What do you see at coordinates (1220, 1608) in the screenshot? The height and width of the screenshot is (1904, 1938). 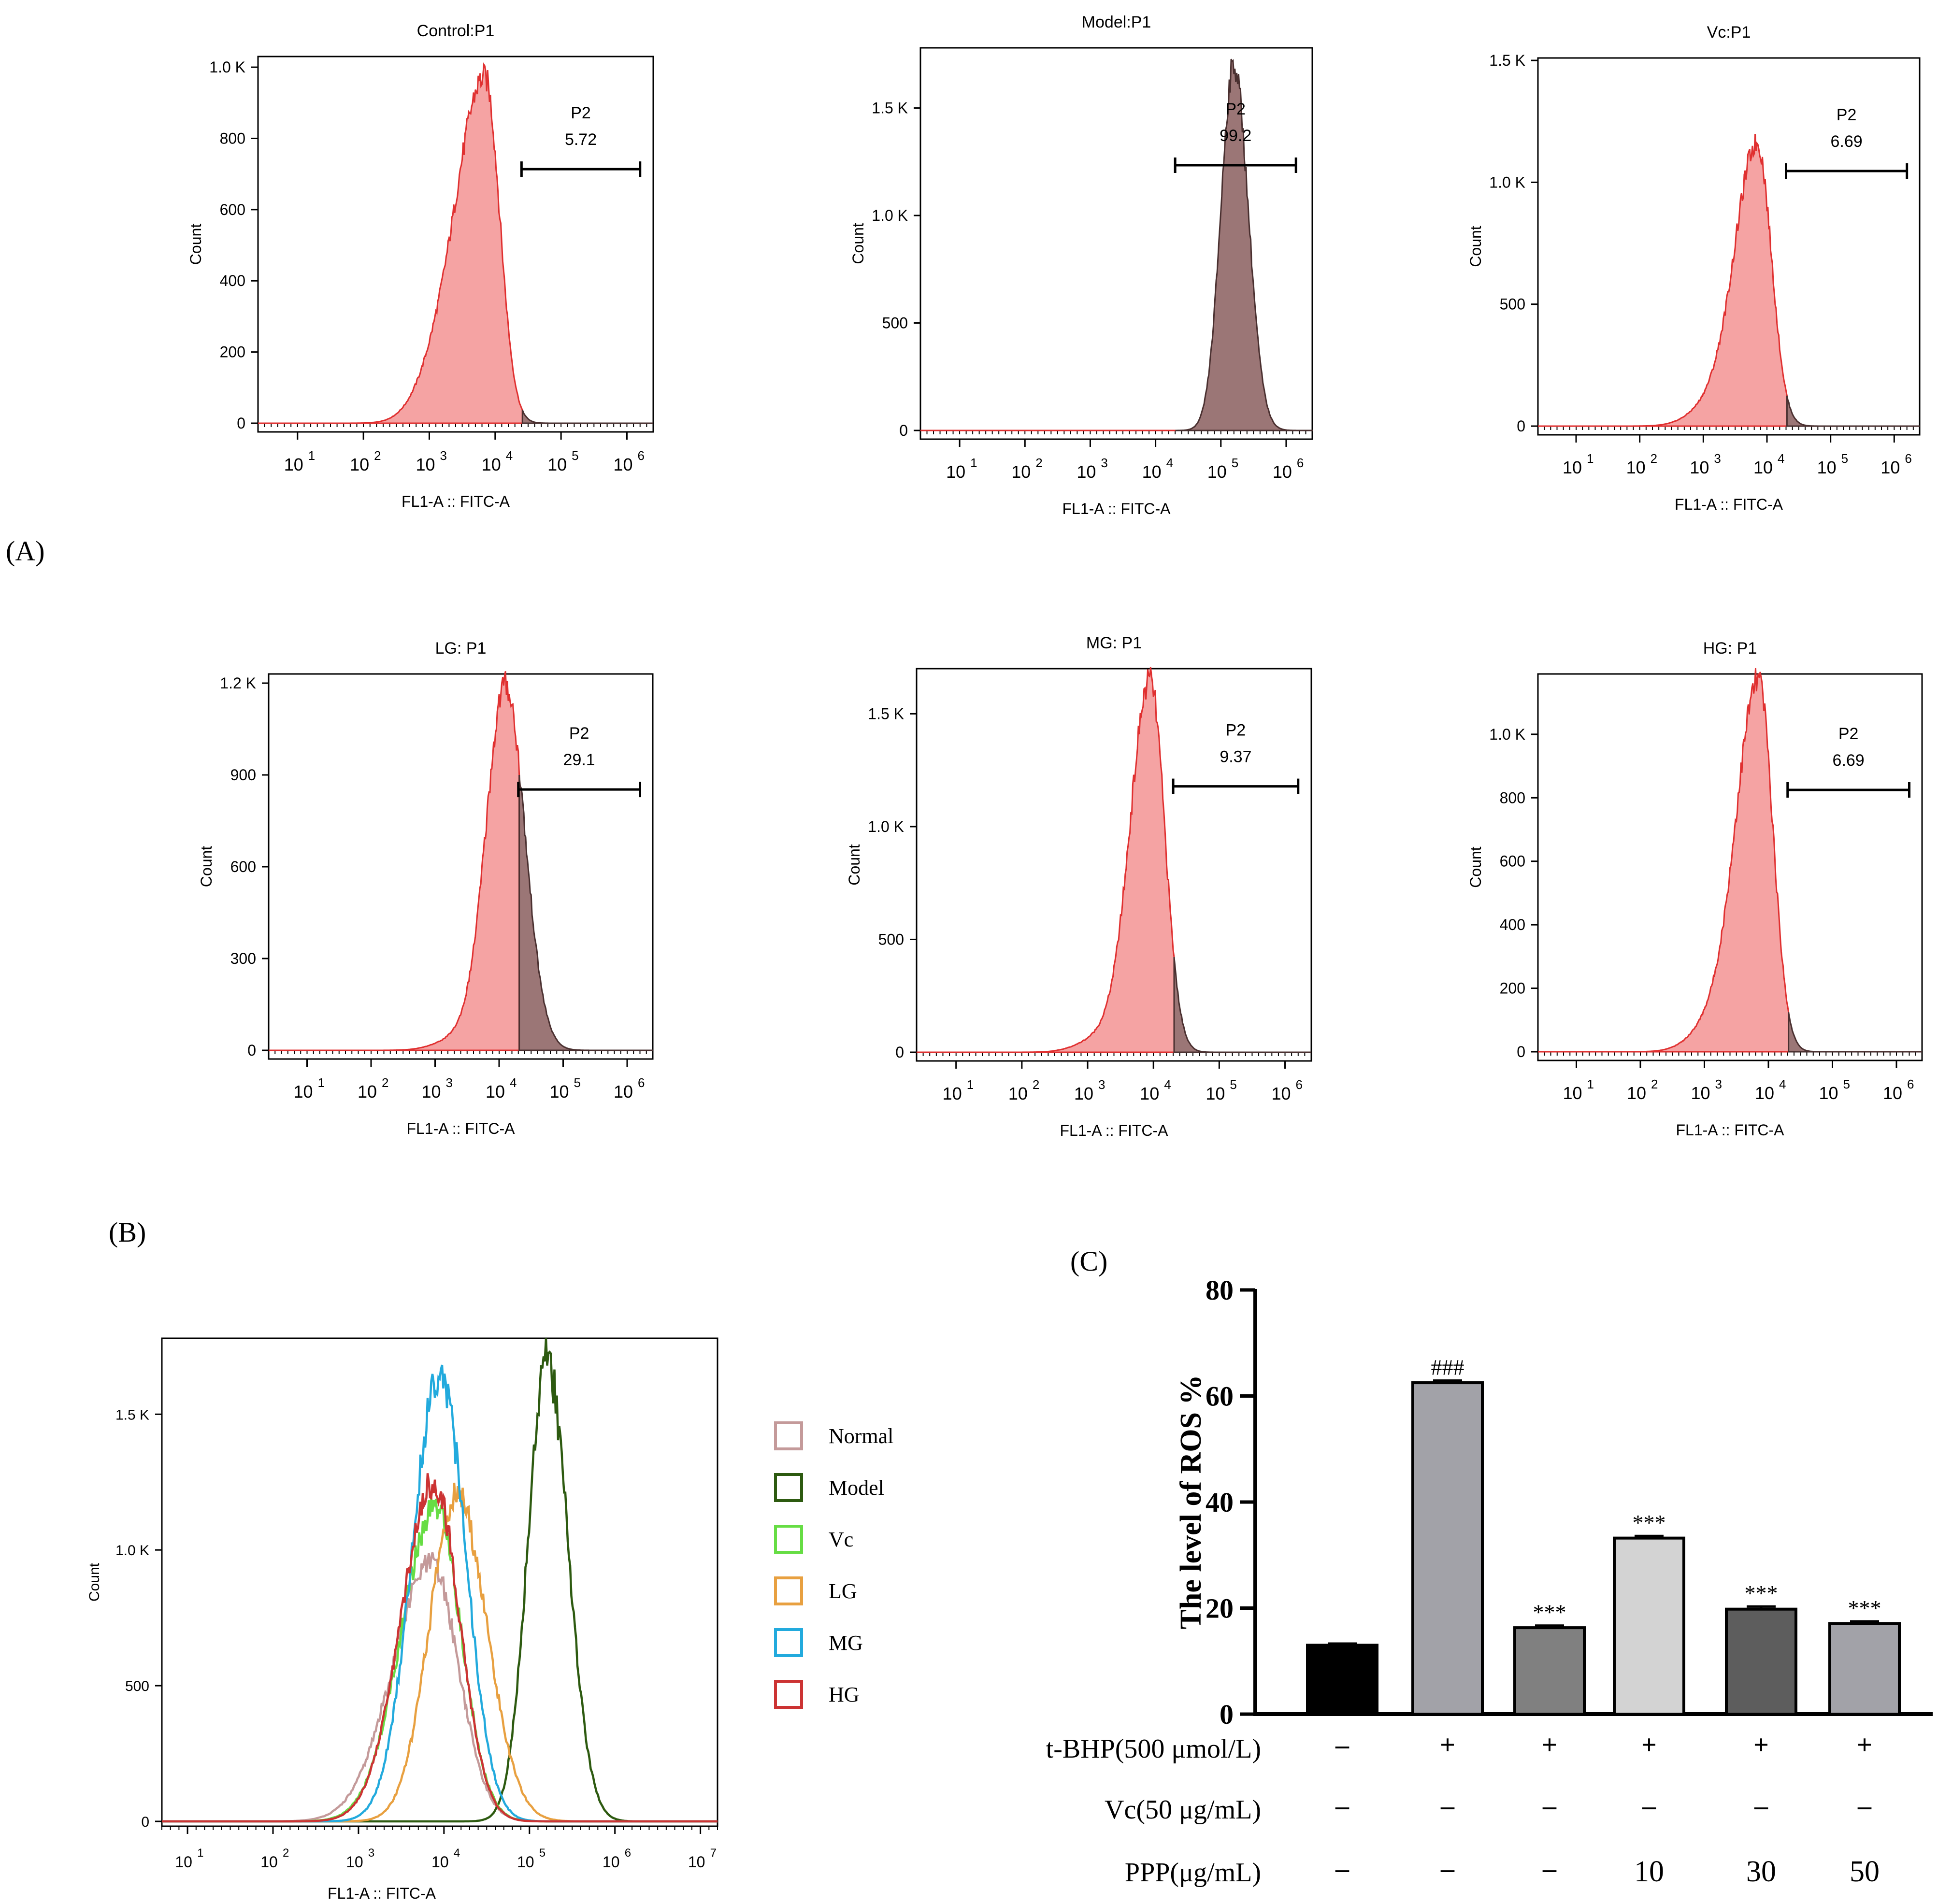 I see `y-tick-label: 20` at bounding box center [1220, 1608].